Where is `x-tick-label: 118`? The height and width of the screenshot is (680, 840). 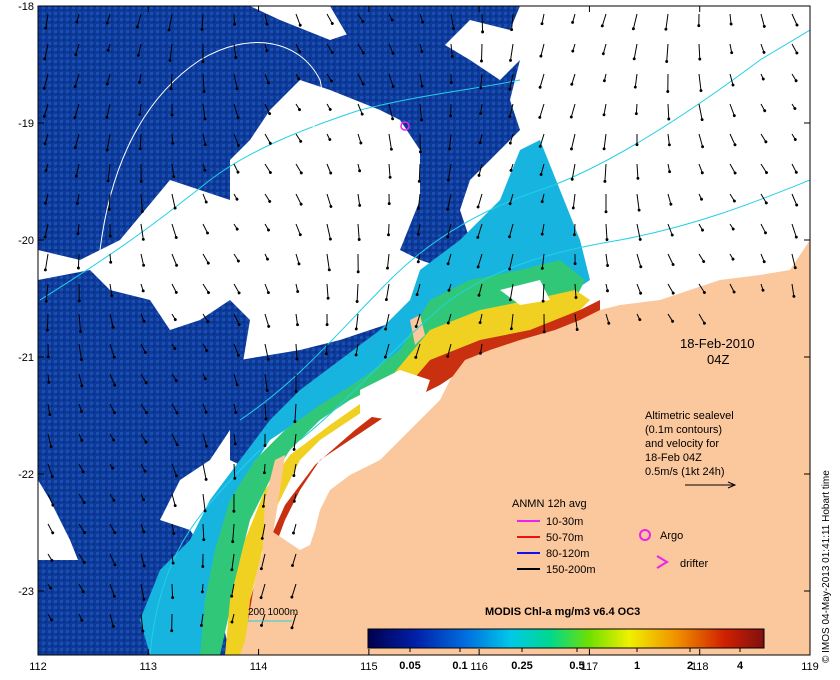 x-tick-label: 118 is located at coordinates (700, 667).